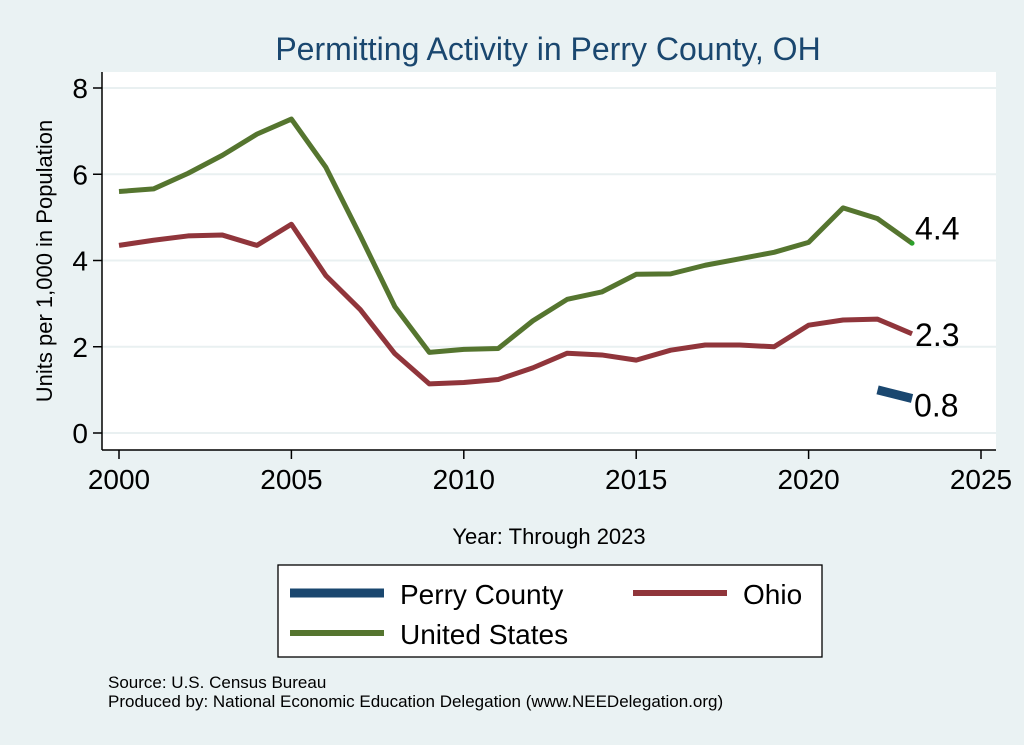  Describe the element at coordinates (291, 479) in the screenshot. I see `x-tick-label-2005: 2005` at that location.